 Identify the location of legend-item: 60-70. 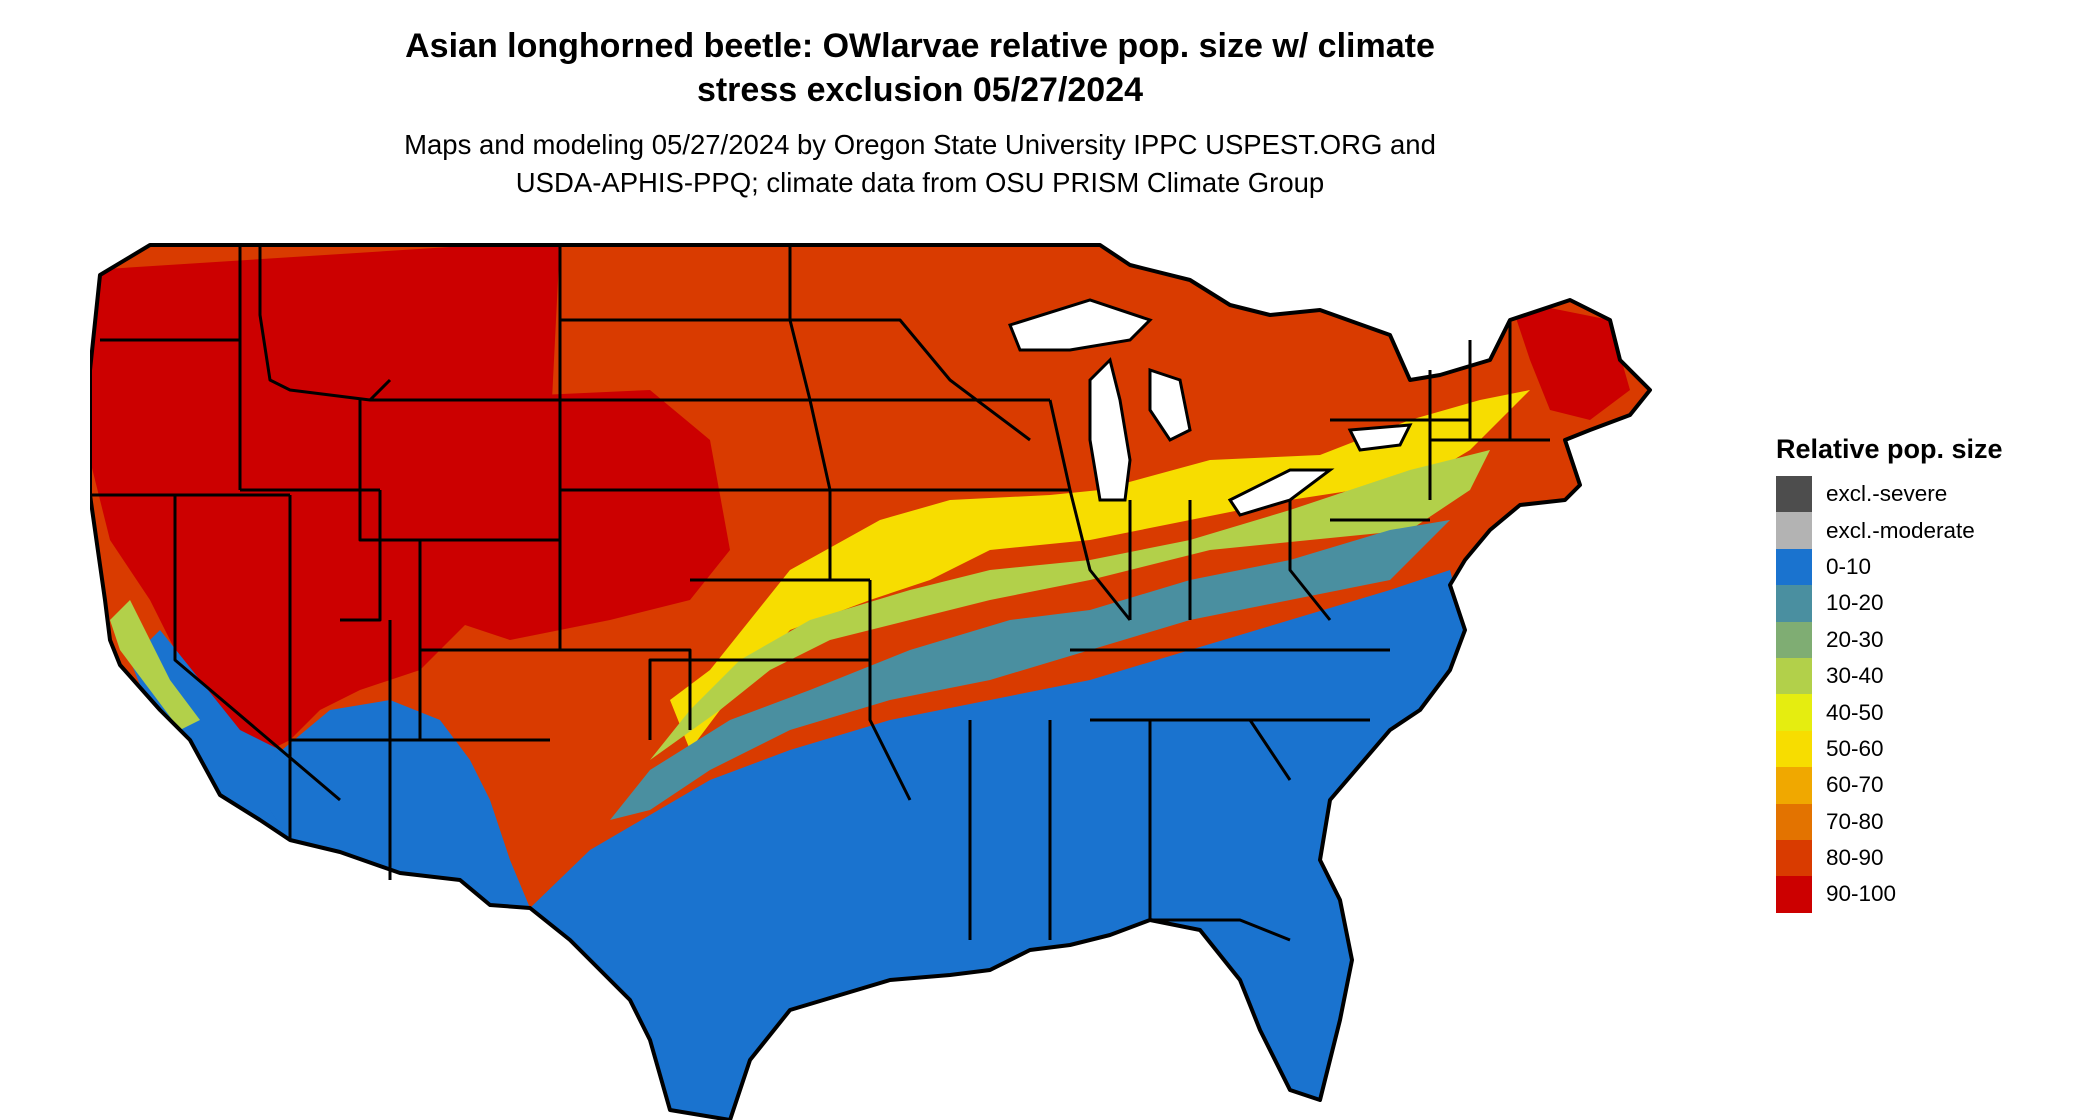
(1926, 785).